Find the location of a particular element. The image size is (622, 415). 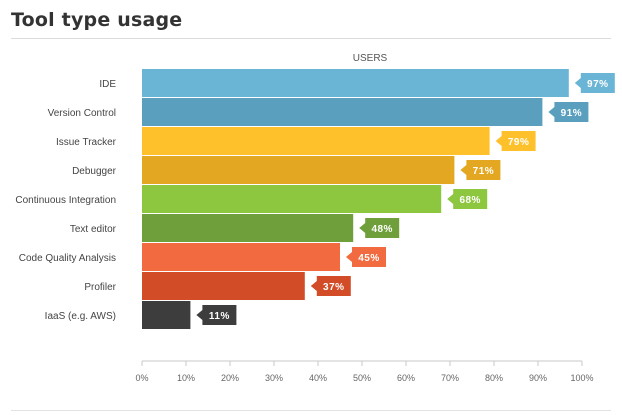

value-label: 45% is located at coordinates (369, 258).